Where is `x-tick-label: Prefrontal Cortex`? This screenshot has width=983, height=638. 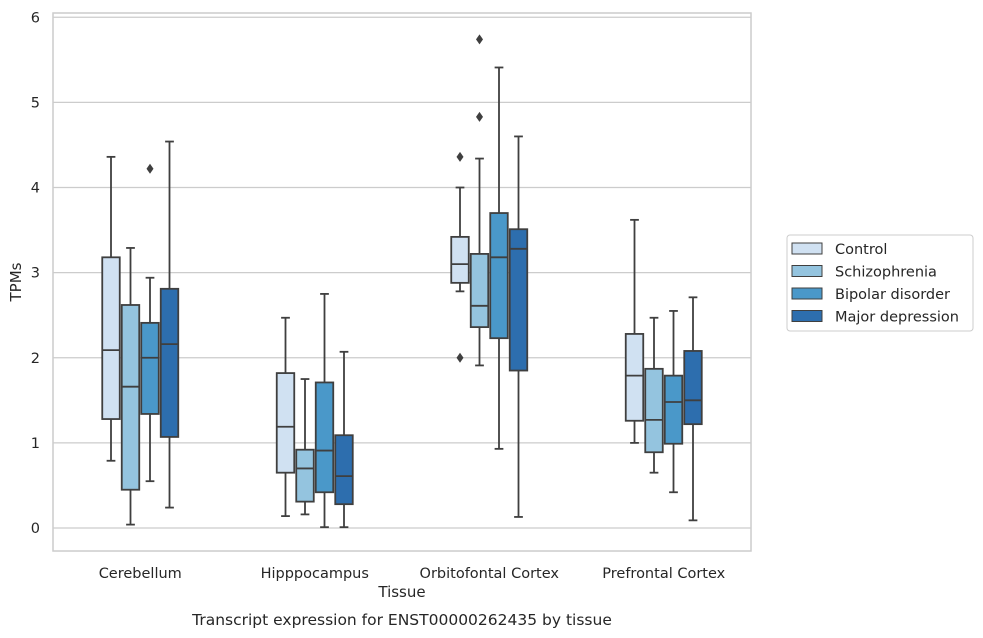
x-tick-label: Prefrontal Cortex is located at coordinates (663, 574).